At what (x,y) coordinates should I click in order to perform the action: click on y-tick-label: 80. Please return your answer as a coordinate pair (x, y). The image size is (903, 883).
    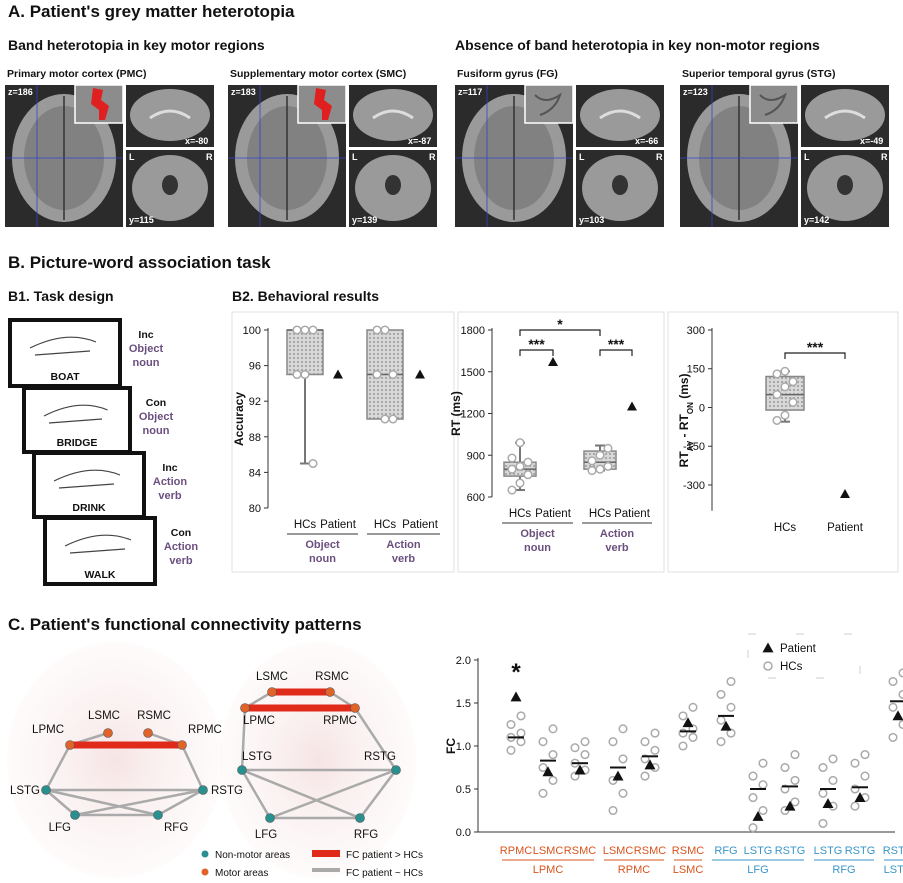
    Looking at the image, I should click on (255, 509).